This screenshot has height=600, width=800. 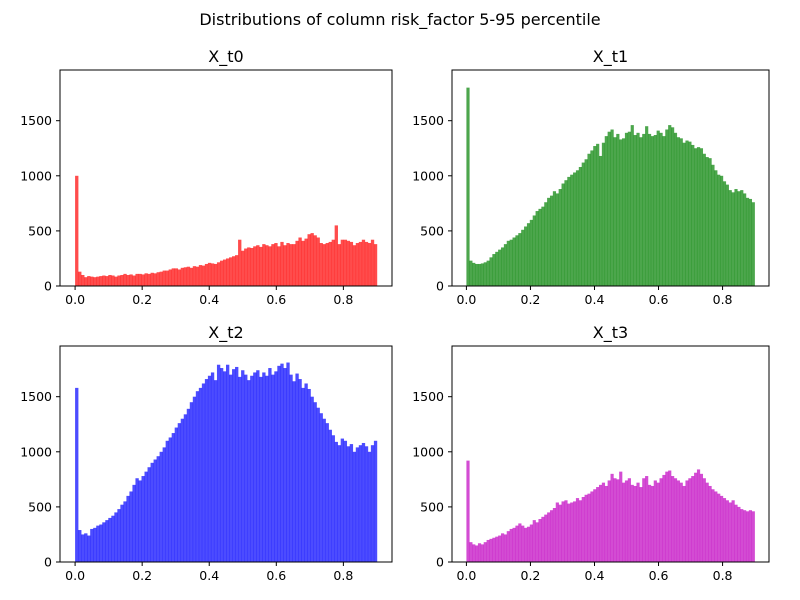 What do you see at coordinates (659, 575) in the screenshot?
I see `x-tick-label: 0.6` at bounding box center [659, 575].